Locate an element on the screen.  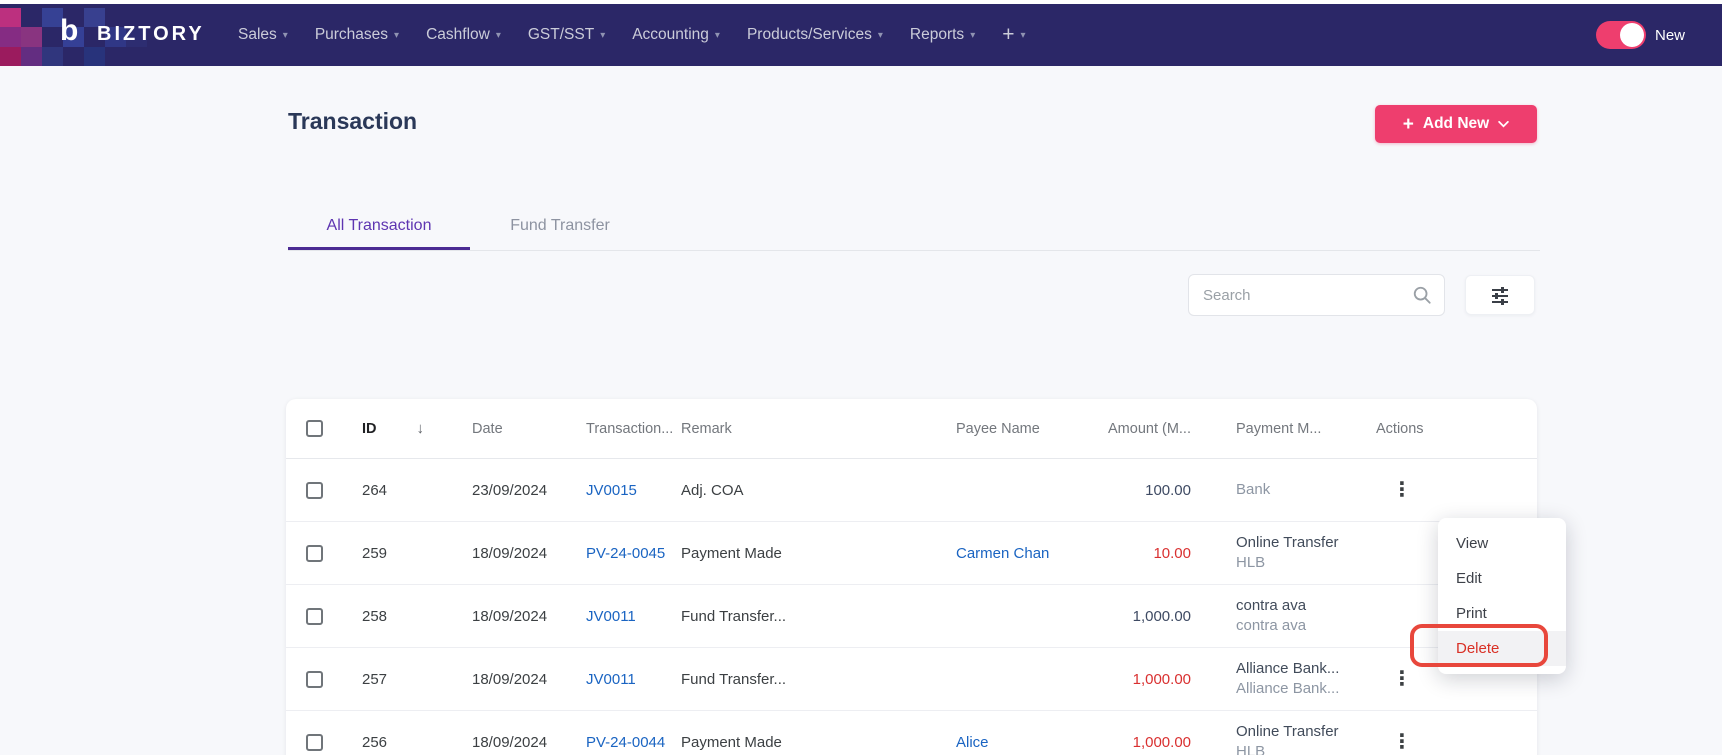
menu-item-delete: Delete is located at coordinates (1502, 648).